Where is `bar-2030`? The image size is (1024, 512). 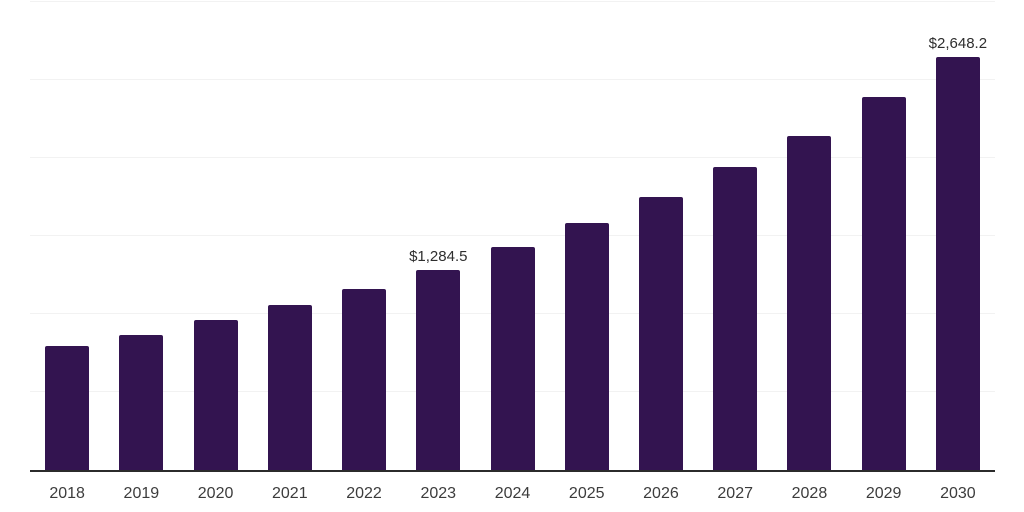 bar-2030 is located at coordinates (957, 263).